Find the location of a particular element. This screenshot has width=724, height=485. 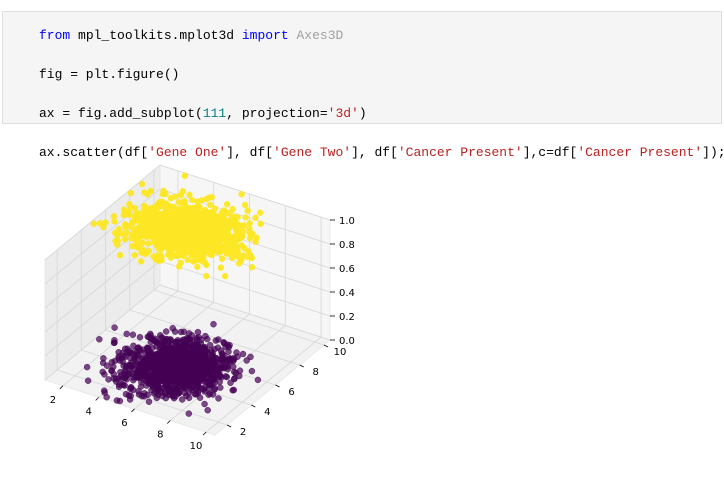

right-wall-gridline-z is located at coordinates (245, 312).